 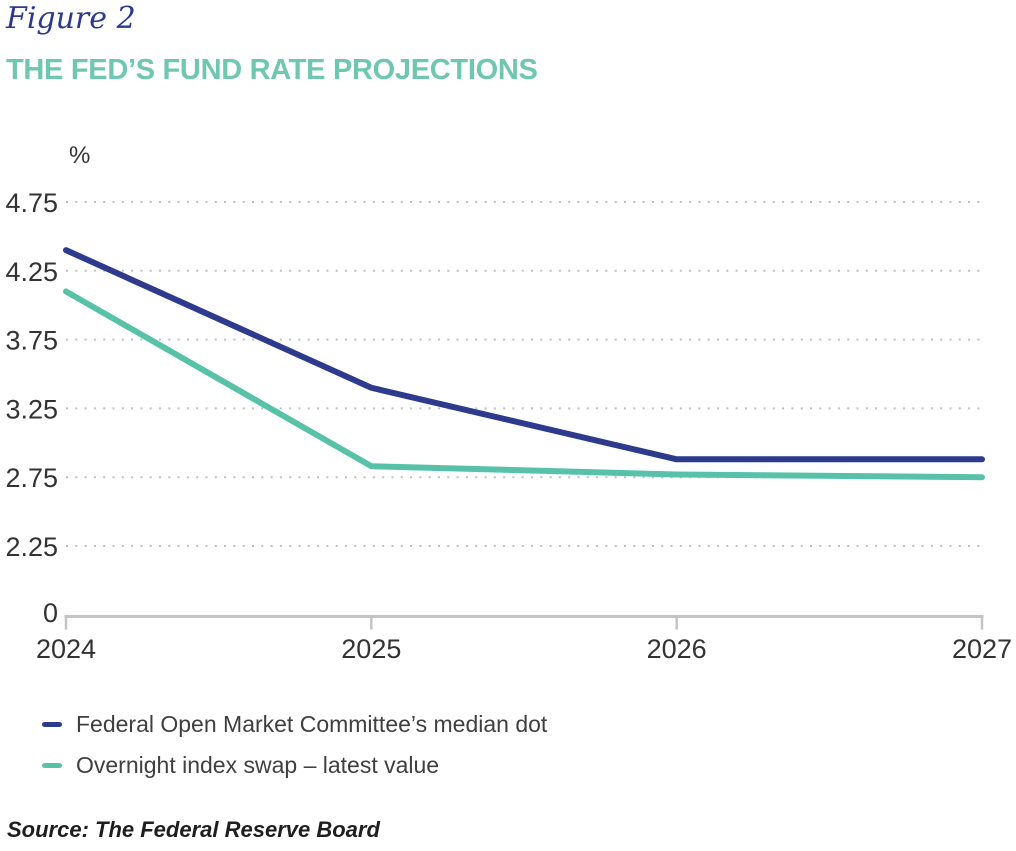 What do you see at coordinates (31, 478) in the screenshot?
I see `y-axis-tick-label: 2.75` at bounding box center [31, 478].